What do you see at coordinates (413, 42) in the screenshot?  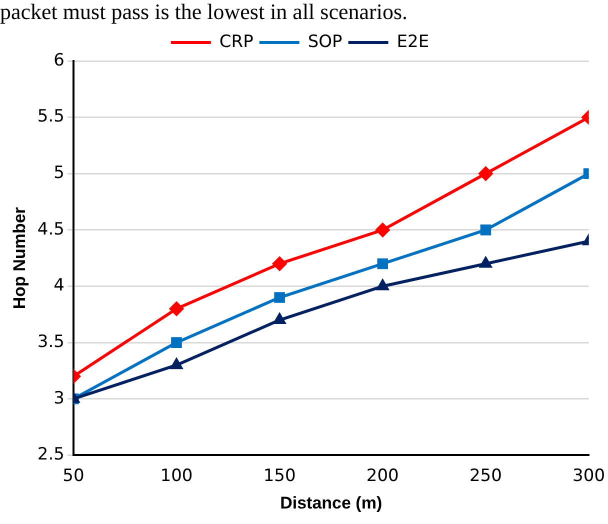 I see `legend-label: E2E` at bounding box center [413, 42].